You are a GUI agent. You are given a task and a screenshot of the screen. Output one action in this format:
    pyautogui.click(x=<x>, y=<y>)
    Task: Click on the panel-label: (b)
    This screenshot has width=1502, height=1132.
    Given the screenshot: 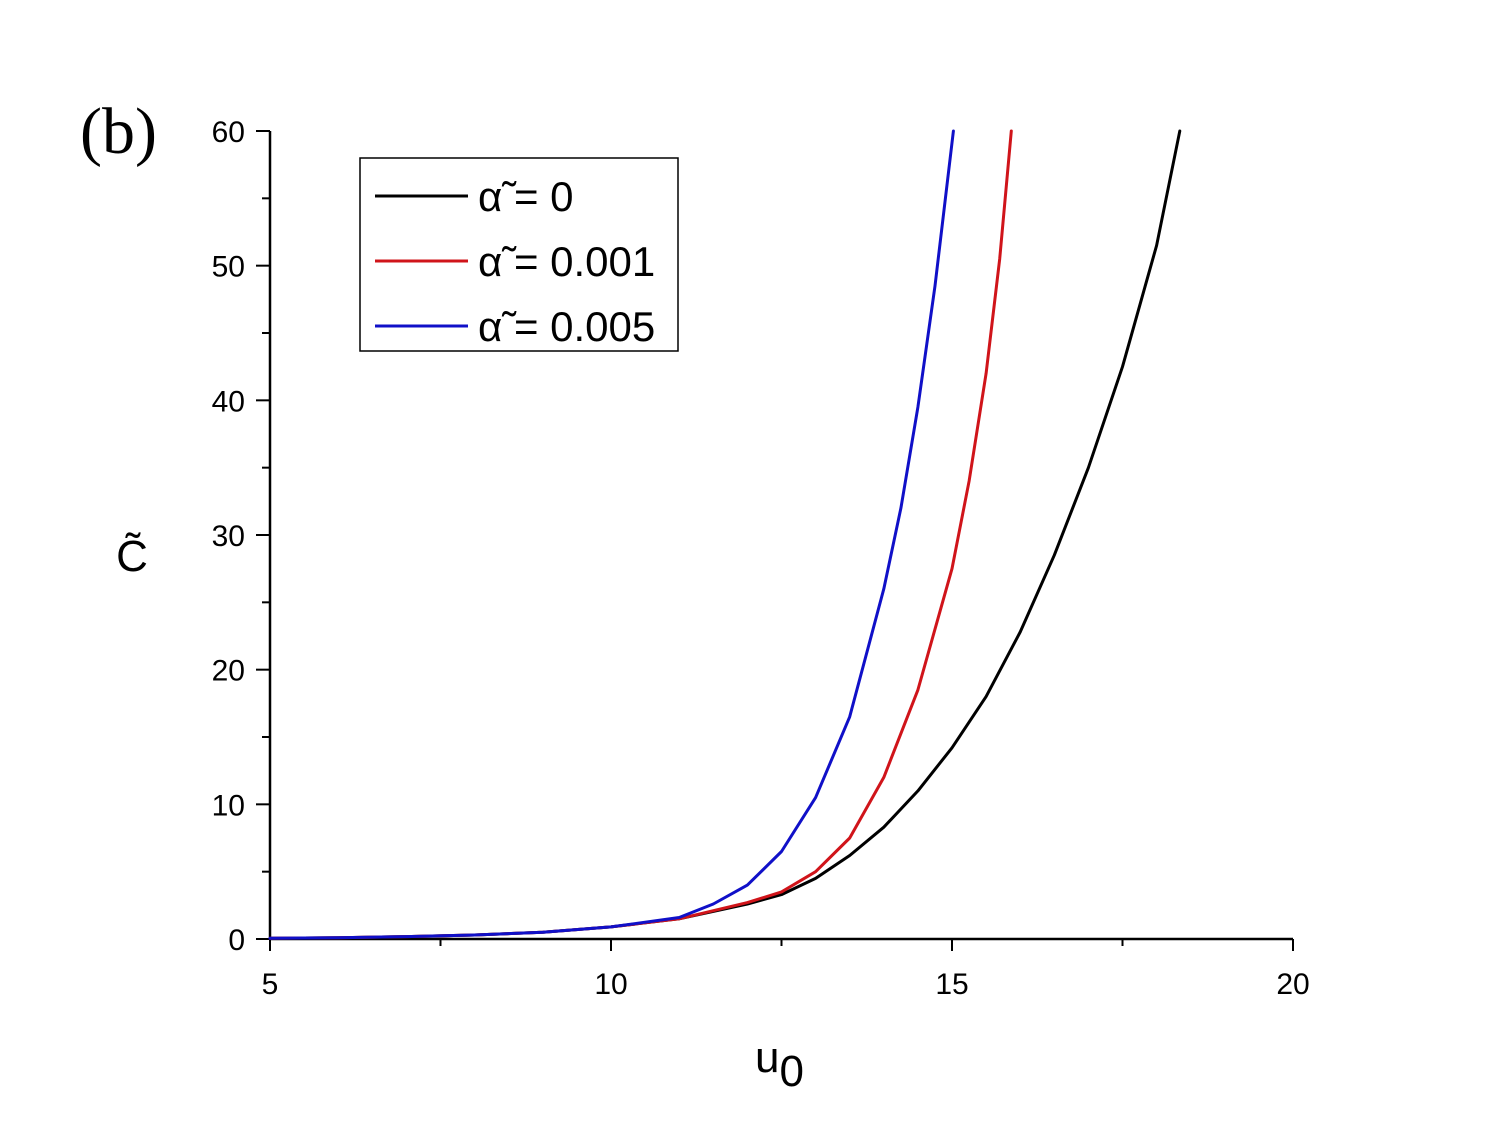 What is the action you would take?
    pyautogui.click(x=118, y=131)
    